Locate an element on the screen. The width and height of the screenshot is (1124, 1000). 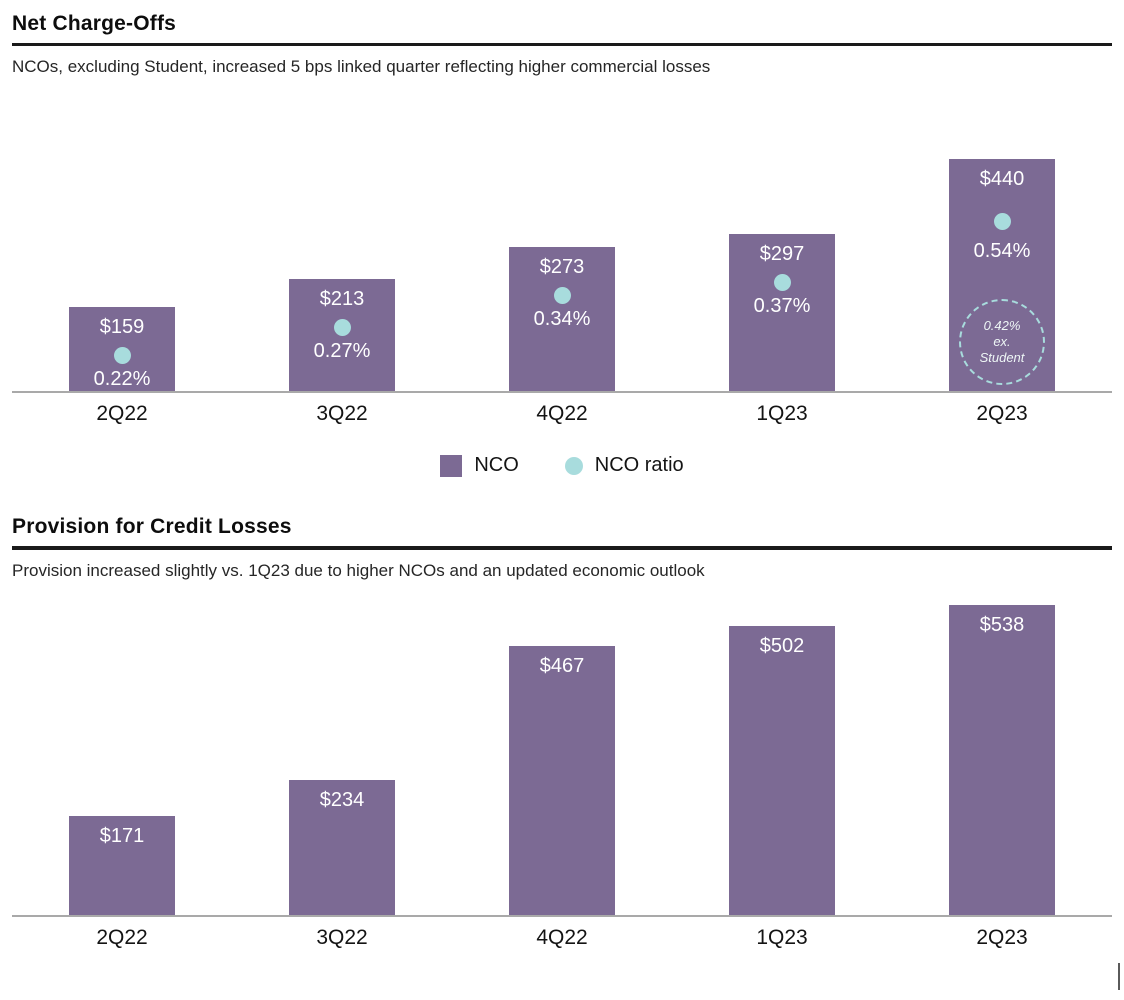
nco-bar: $159 0.22% is located at coordinates (122, 349).